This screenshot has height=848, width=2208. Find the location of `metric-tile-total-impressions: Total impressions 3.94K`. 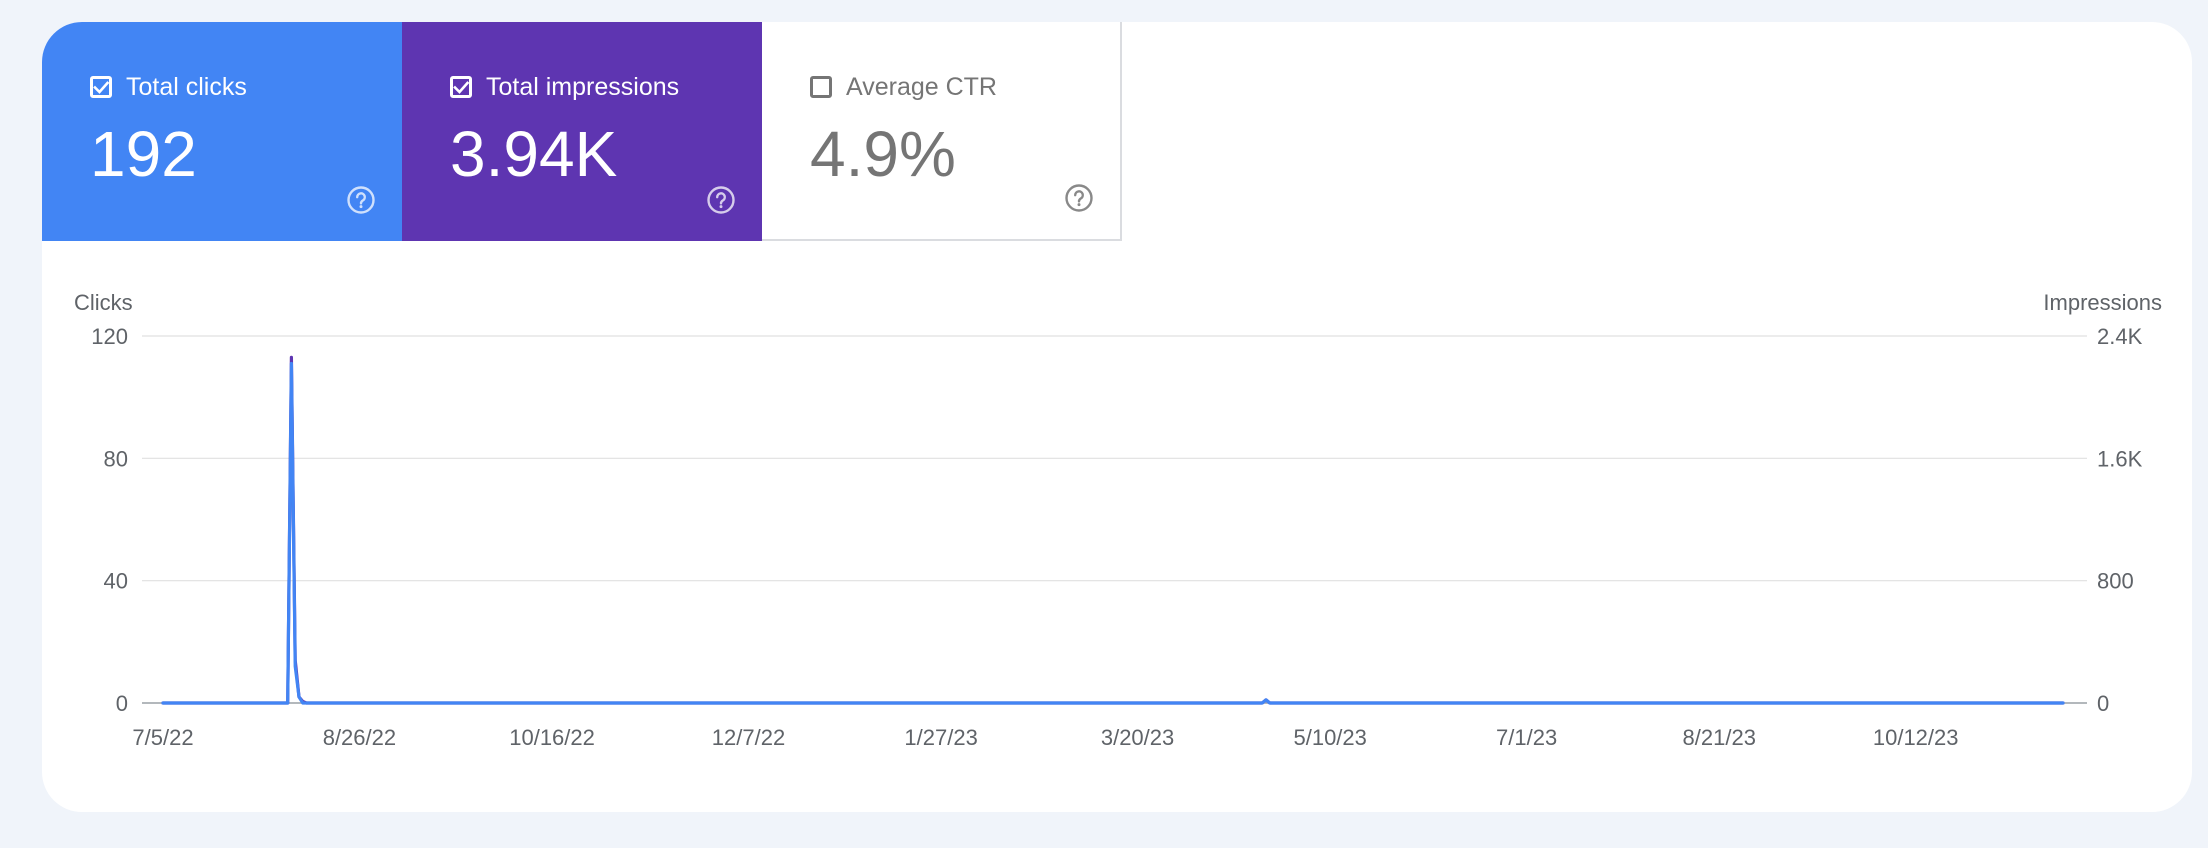

metric-tile-total-impressions: Total impressions 3.94K is located at coordinates (582, 131).